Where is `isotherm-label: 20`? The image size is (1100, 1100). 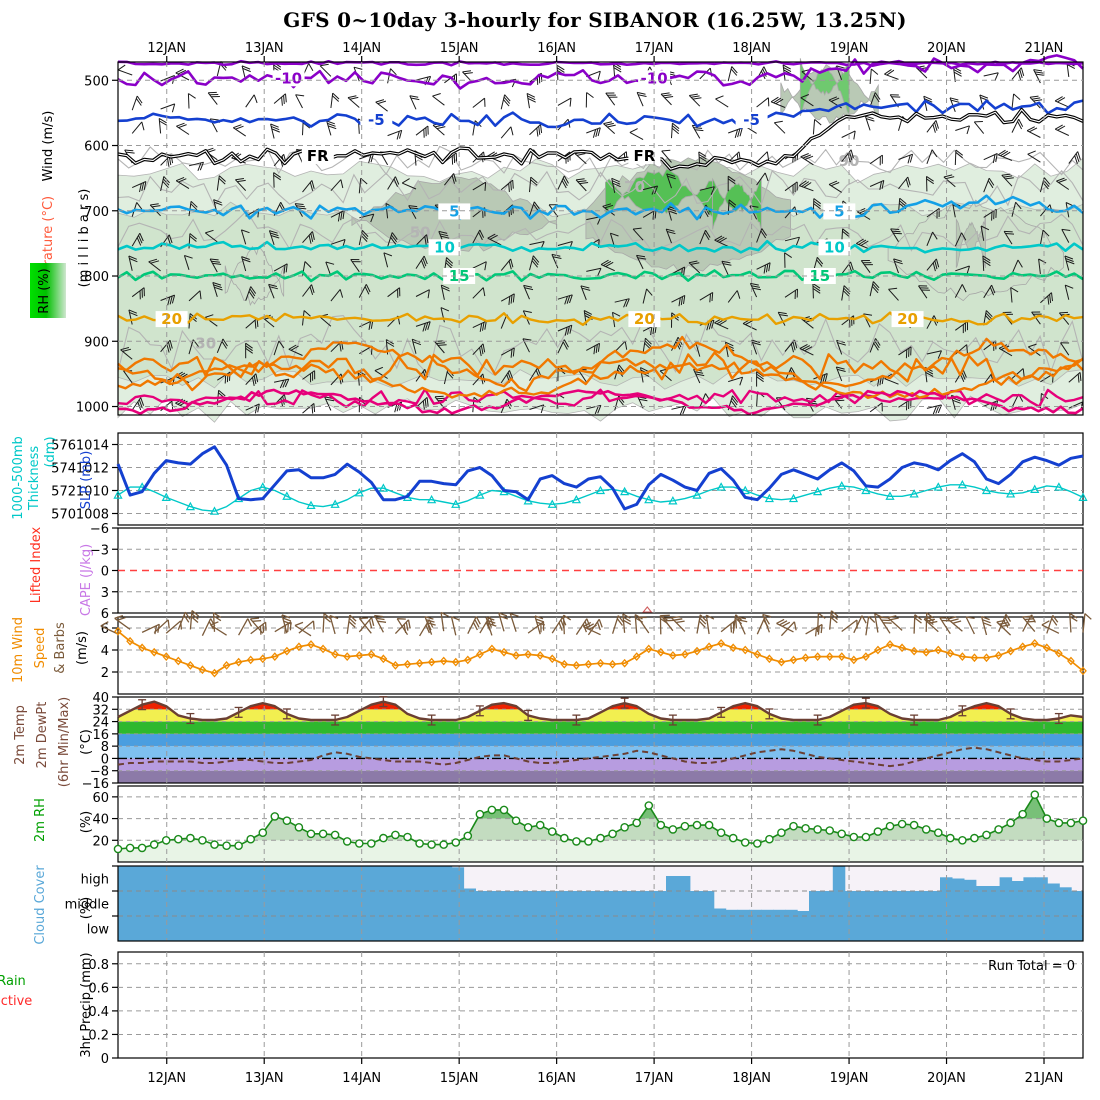 isotherm-label: 20 is located at coordinates (907, 319).